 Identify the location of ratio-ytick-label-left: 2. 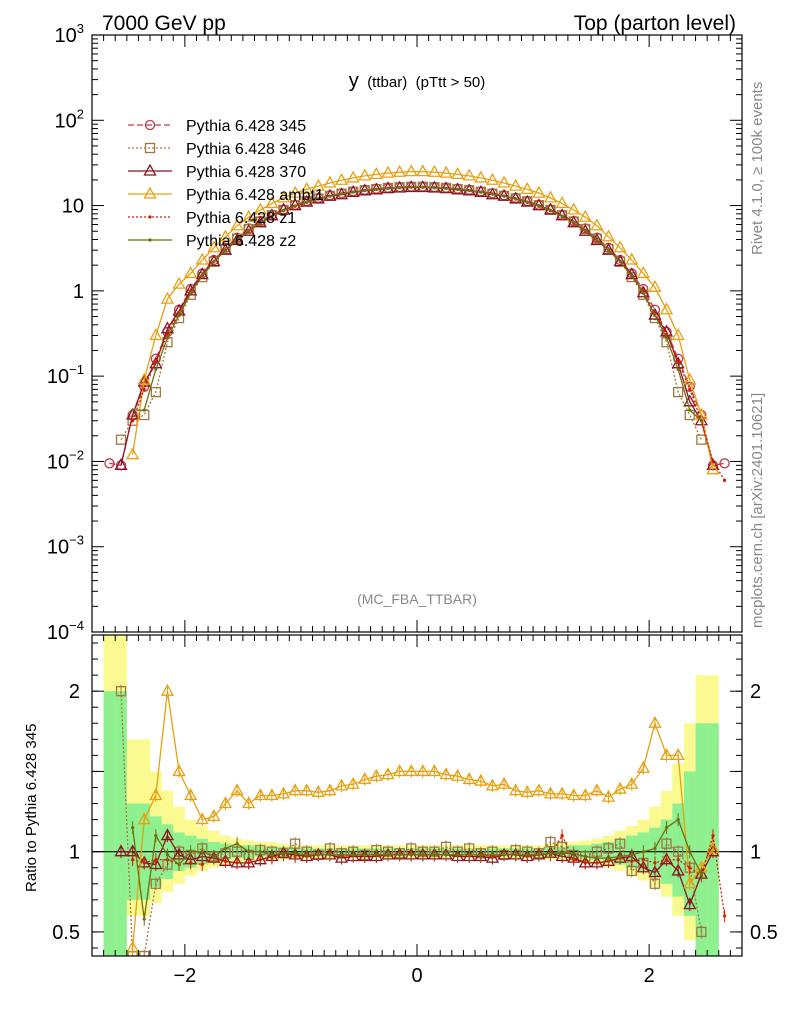
(74, 692).